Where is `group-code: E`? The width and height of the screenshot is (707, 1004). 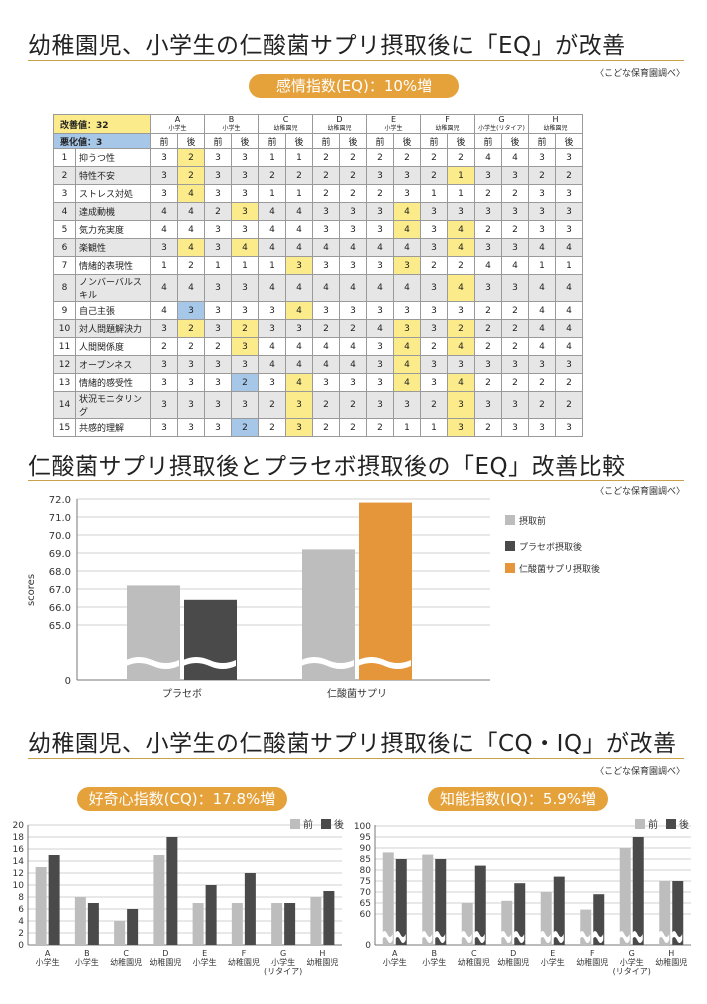
group-code: E is located at coordinates (393, 119).